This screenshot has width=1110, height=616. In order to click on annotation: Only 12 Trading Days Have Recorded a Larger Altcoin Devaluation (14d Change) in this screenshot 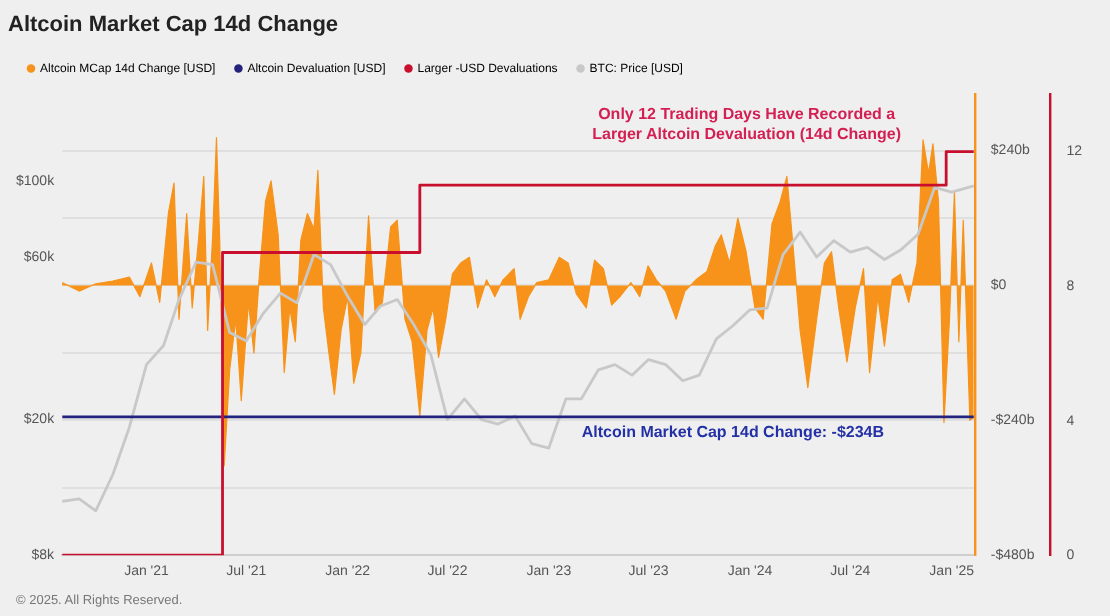, I will do `click(747, 123)`.